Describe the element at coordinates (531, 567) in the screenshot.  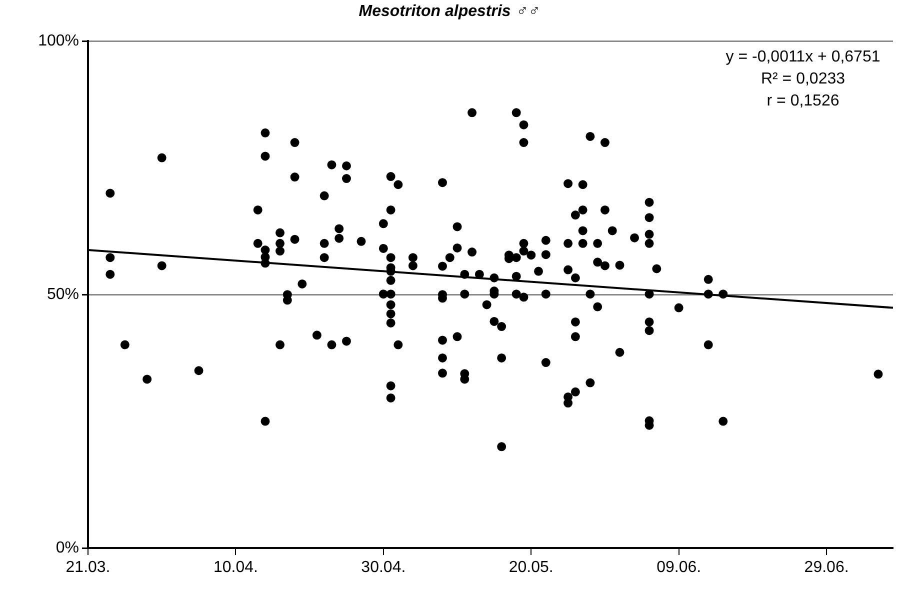
I see `x-tick-label: 20.05.` at that location.